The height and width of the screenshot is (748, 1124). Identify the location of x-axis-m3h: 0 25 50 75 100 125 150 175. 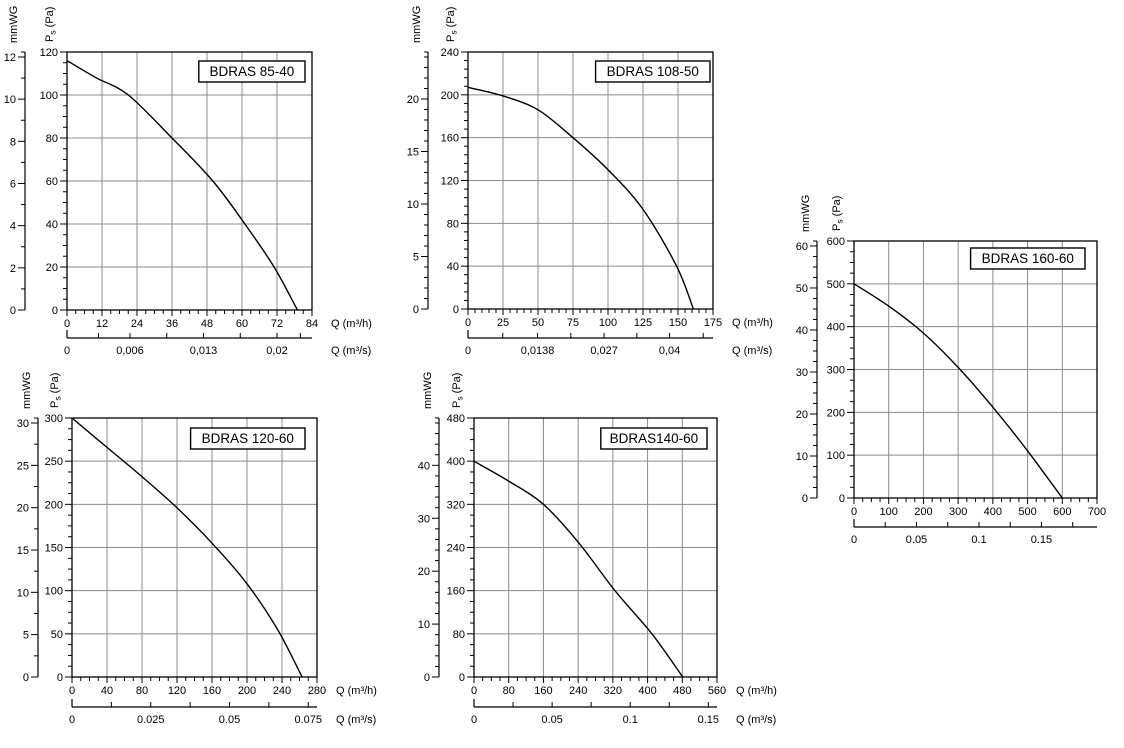
(593, 319).